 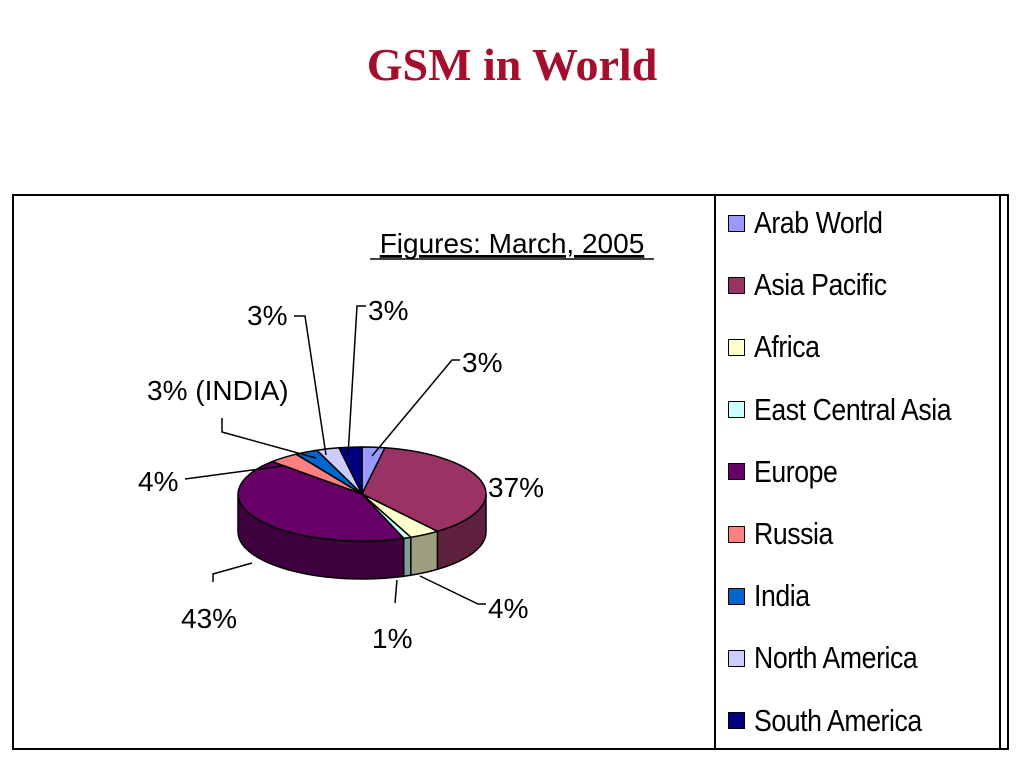 I want to click on data-label-asia-pacific: 37%, so click(x=516, y=487).